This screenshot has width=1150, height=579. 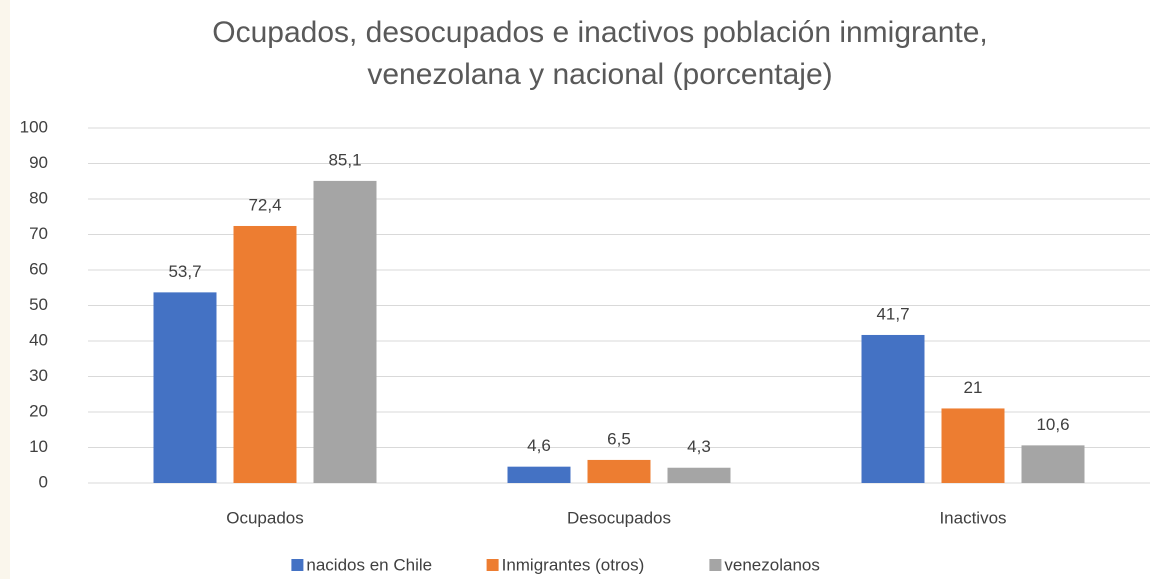 What do you see at coordinates (38, 304) in the screenshot?
I see `y-tick-label: 50` at bounding box center [38, 304].